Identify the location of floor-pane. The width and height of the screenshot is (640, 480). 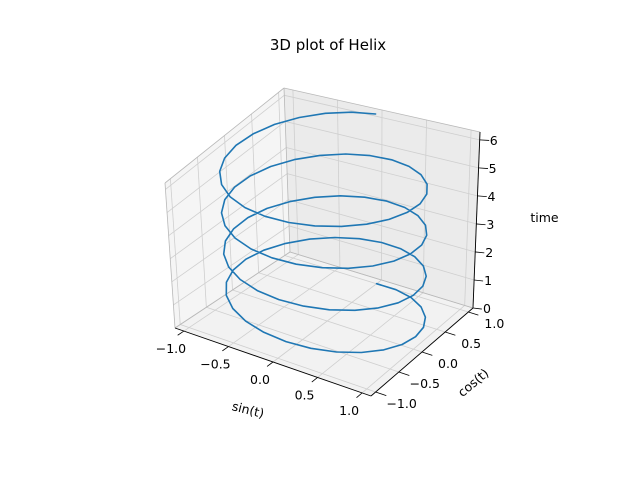
(324, 324).